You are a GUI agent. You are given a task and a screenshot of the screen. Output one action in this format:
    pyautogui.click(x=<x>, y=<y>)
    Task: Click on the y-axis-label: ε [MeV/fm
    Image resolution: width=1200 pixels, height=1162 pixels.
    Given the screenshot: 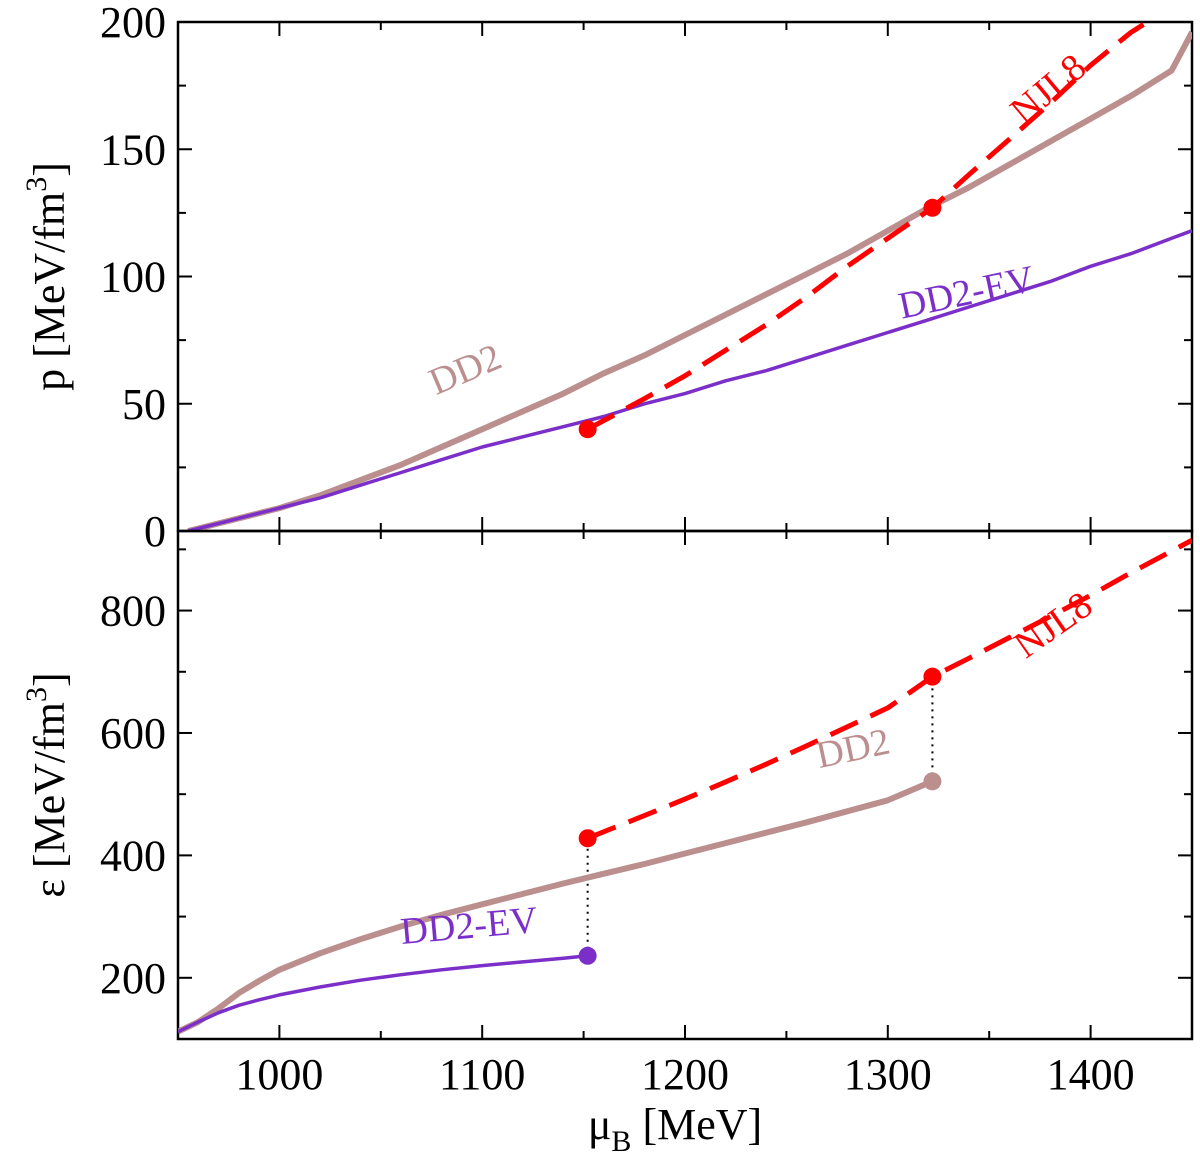 What is the action you would take?
    pyautogui.click(x=49, y=800)
    